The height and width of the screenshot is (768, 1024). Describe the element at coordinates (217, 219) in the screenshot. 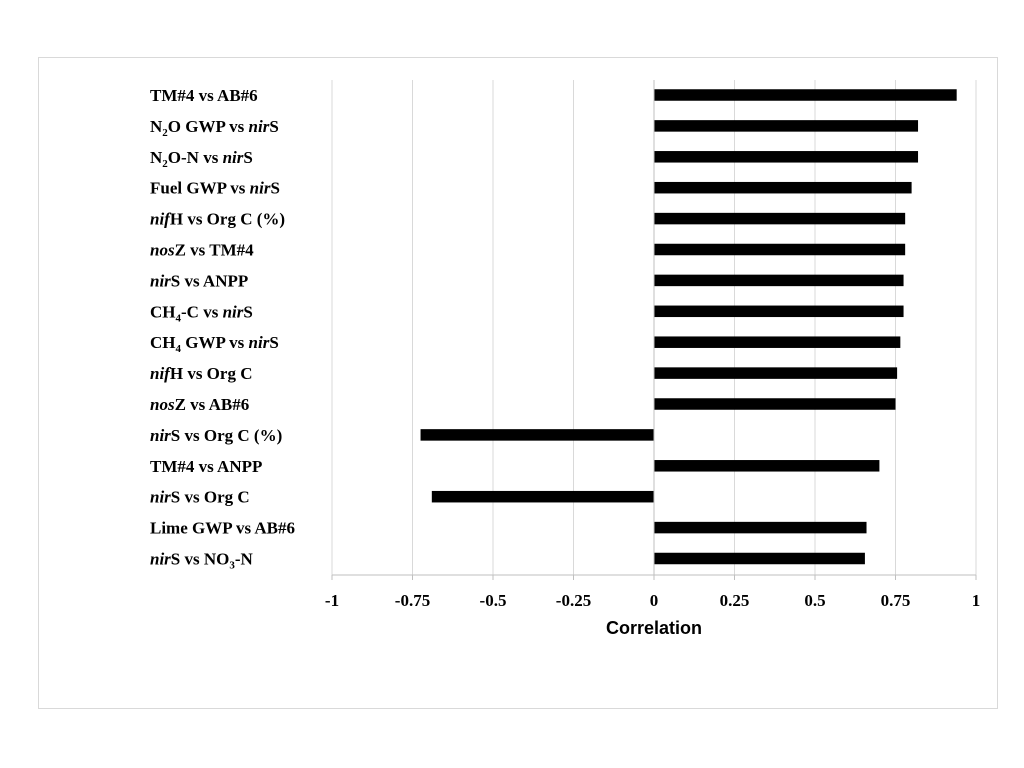

I see `category-label: nifH vs Org C (%)` at that location.